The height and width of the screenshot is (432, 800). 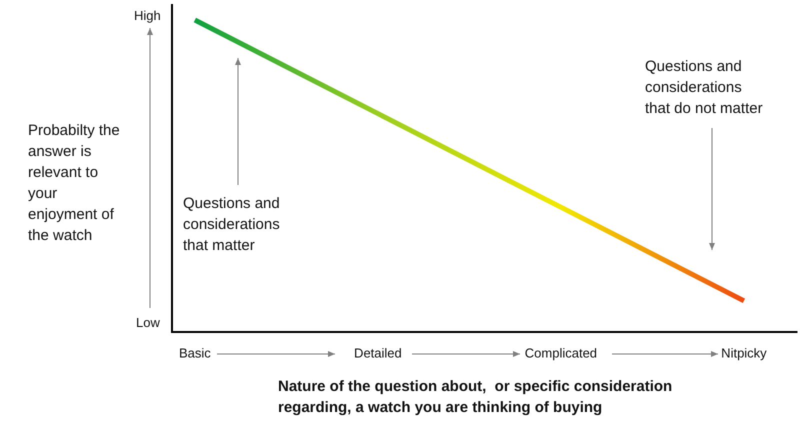 What do you see at coordinates (148, 323) in the screenshot?
I see `text: Low` at bounding box center [148, 323].